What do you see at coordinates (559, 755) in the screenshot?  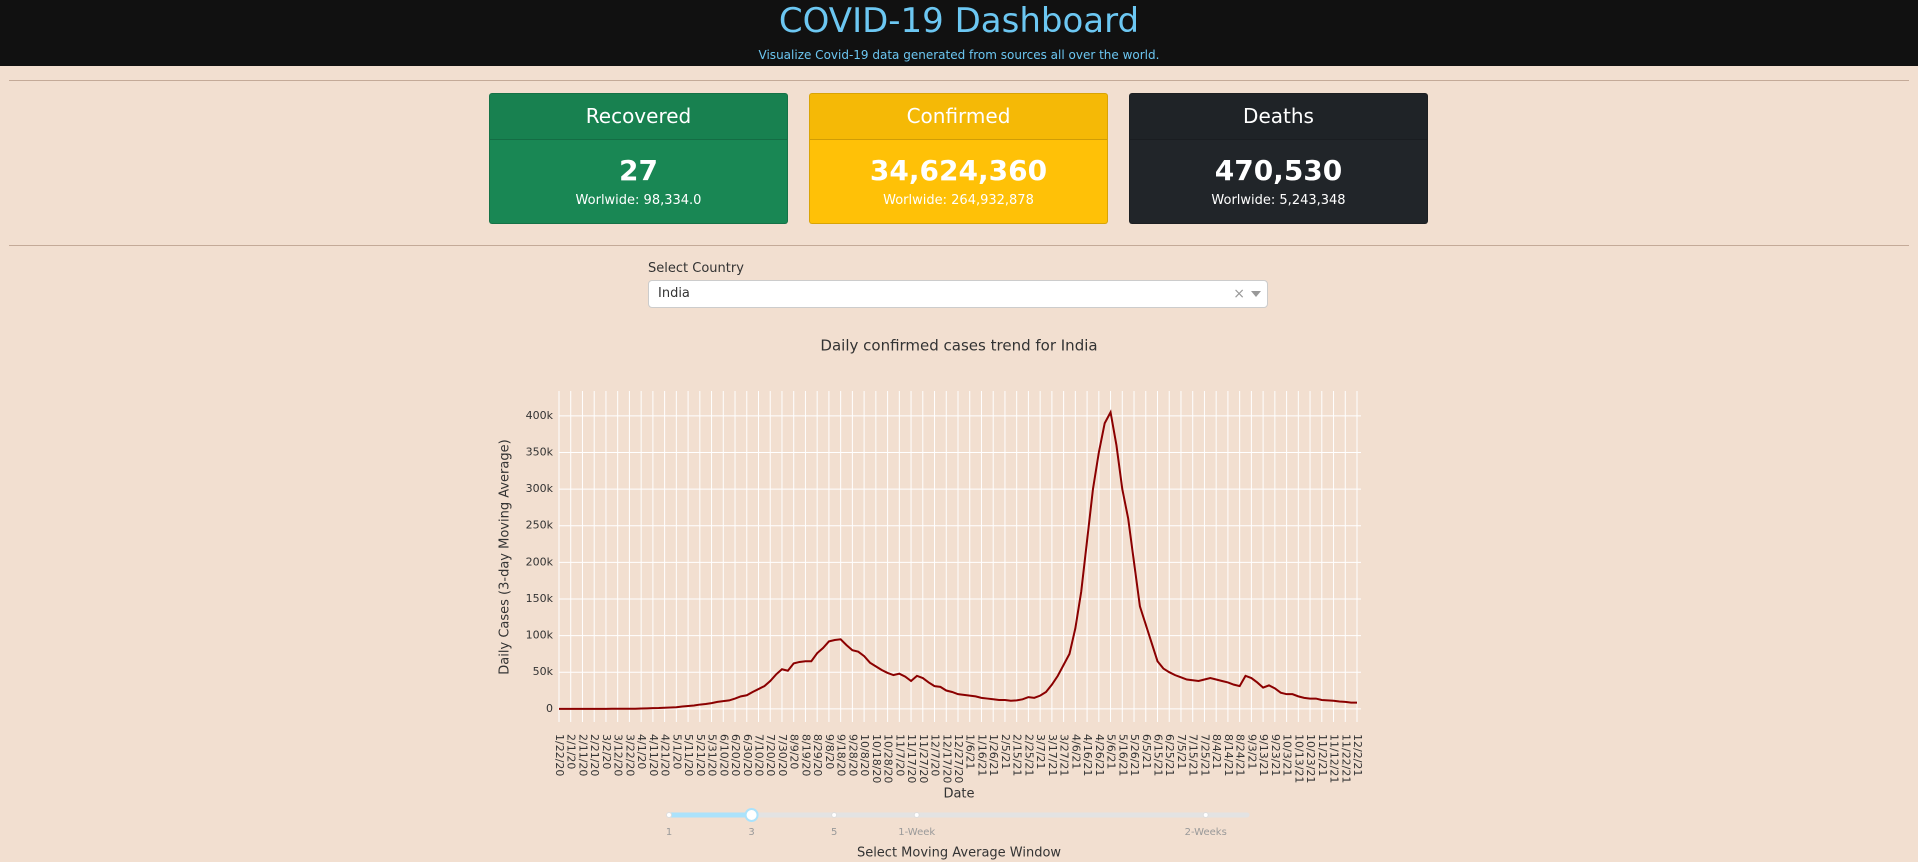 I see `x-tick-label: 1/22/20` at bounding box center [559, 755].